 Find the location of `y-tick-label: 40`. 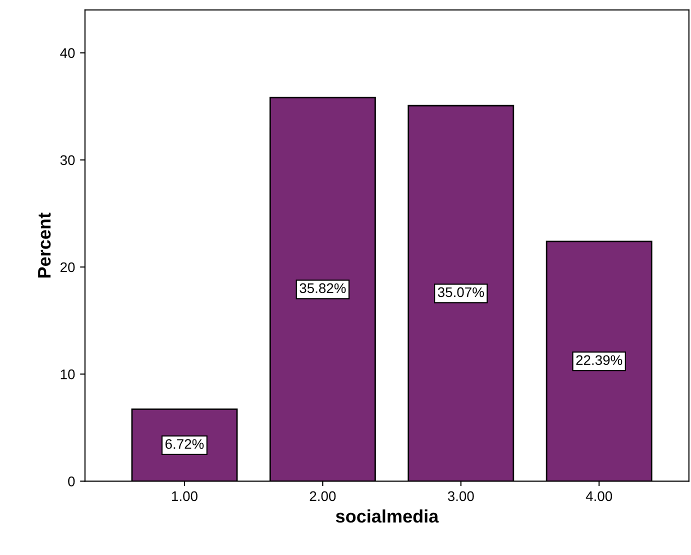

y-tick-label: 40 is located at coordinates (67, 53).